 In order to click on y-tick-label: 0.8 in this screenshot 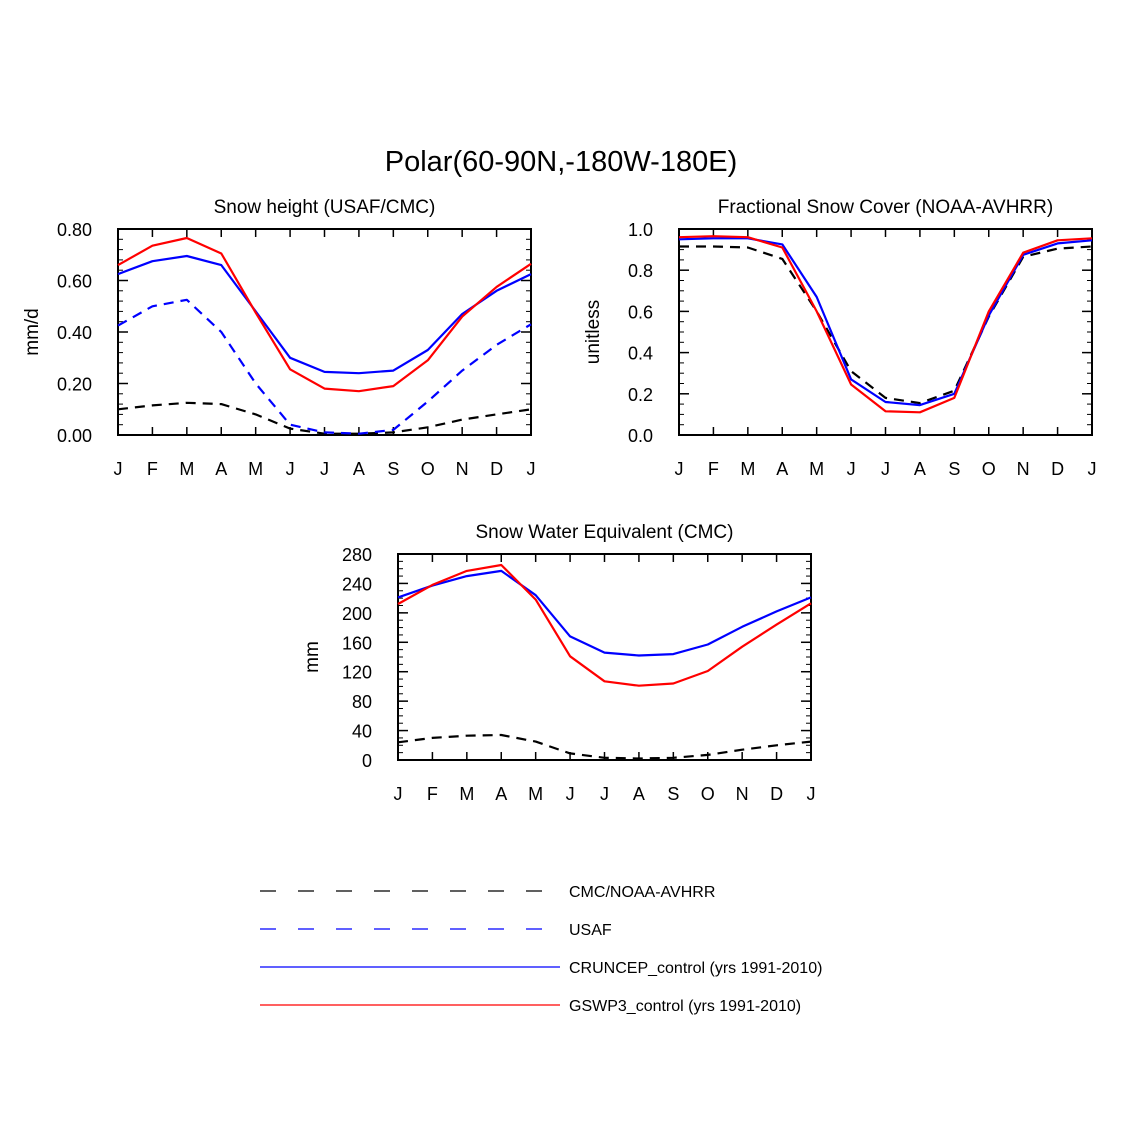, I will do `click(640, 271)`.